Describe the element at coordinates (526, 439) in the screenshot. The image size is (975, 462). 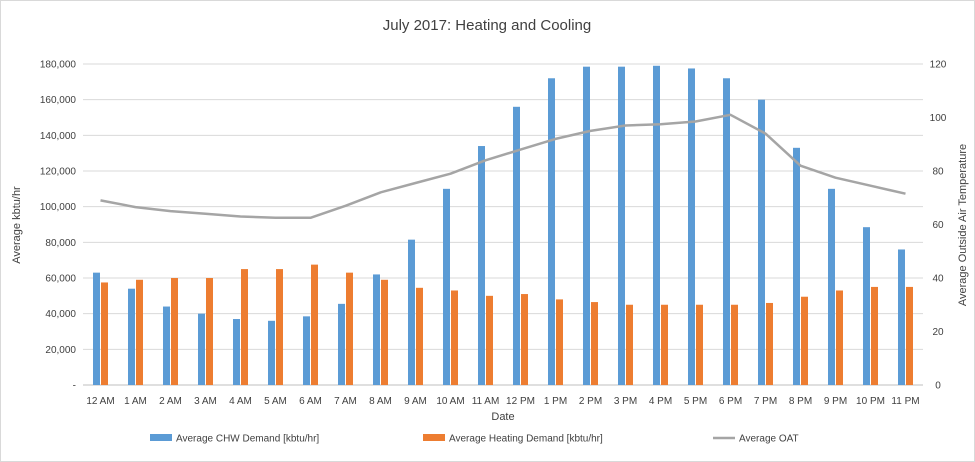
I see `legend-label: Average Heating Demand [kbtu/hr]` at that location.